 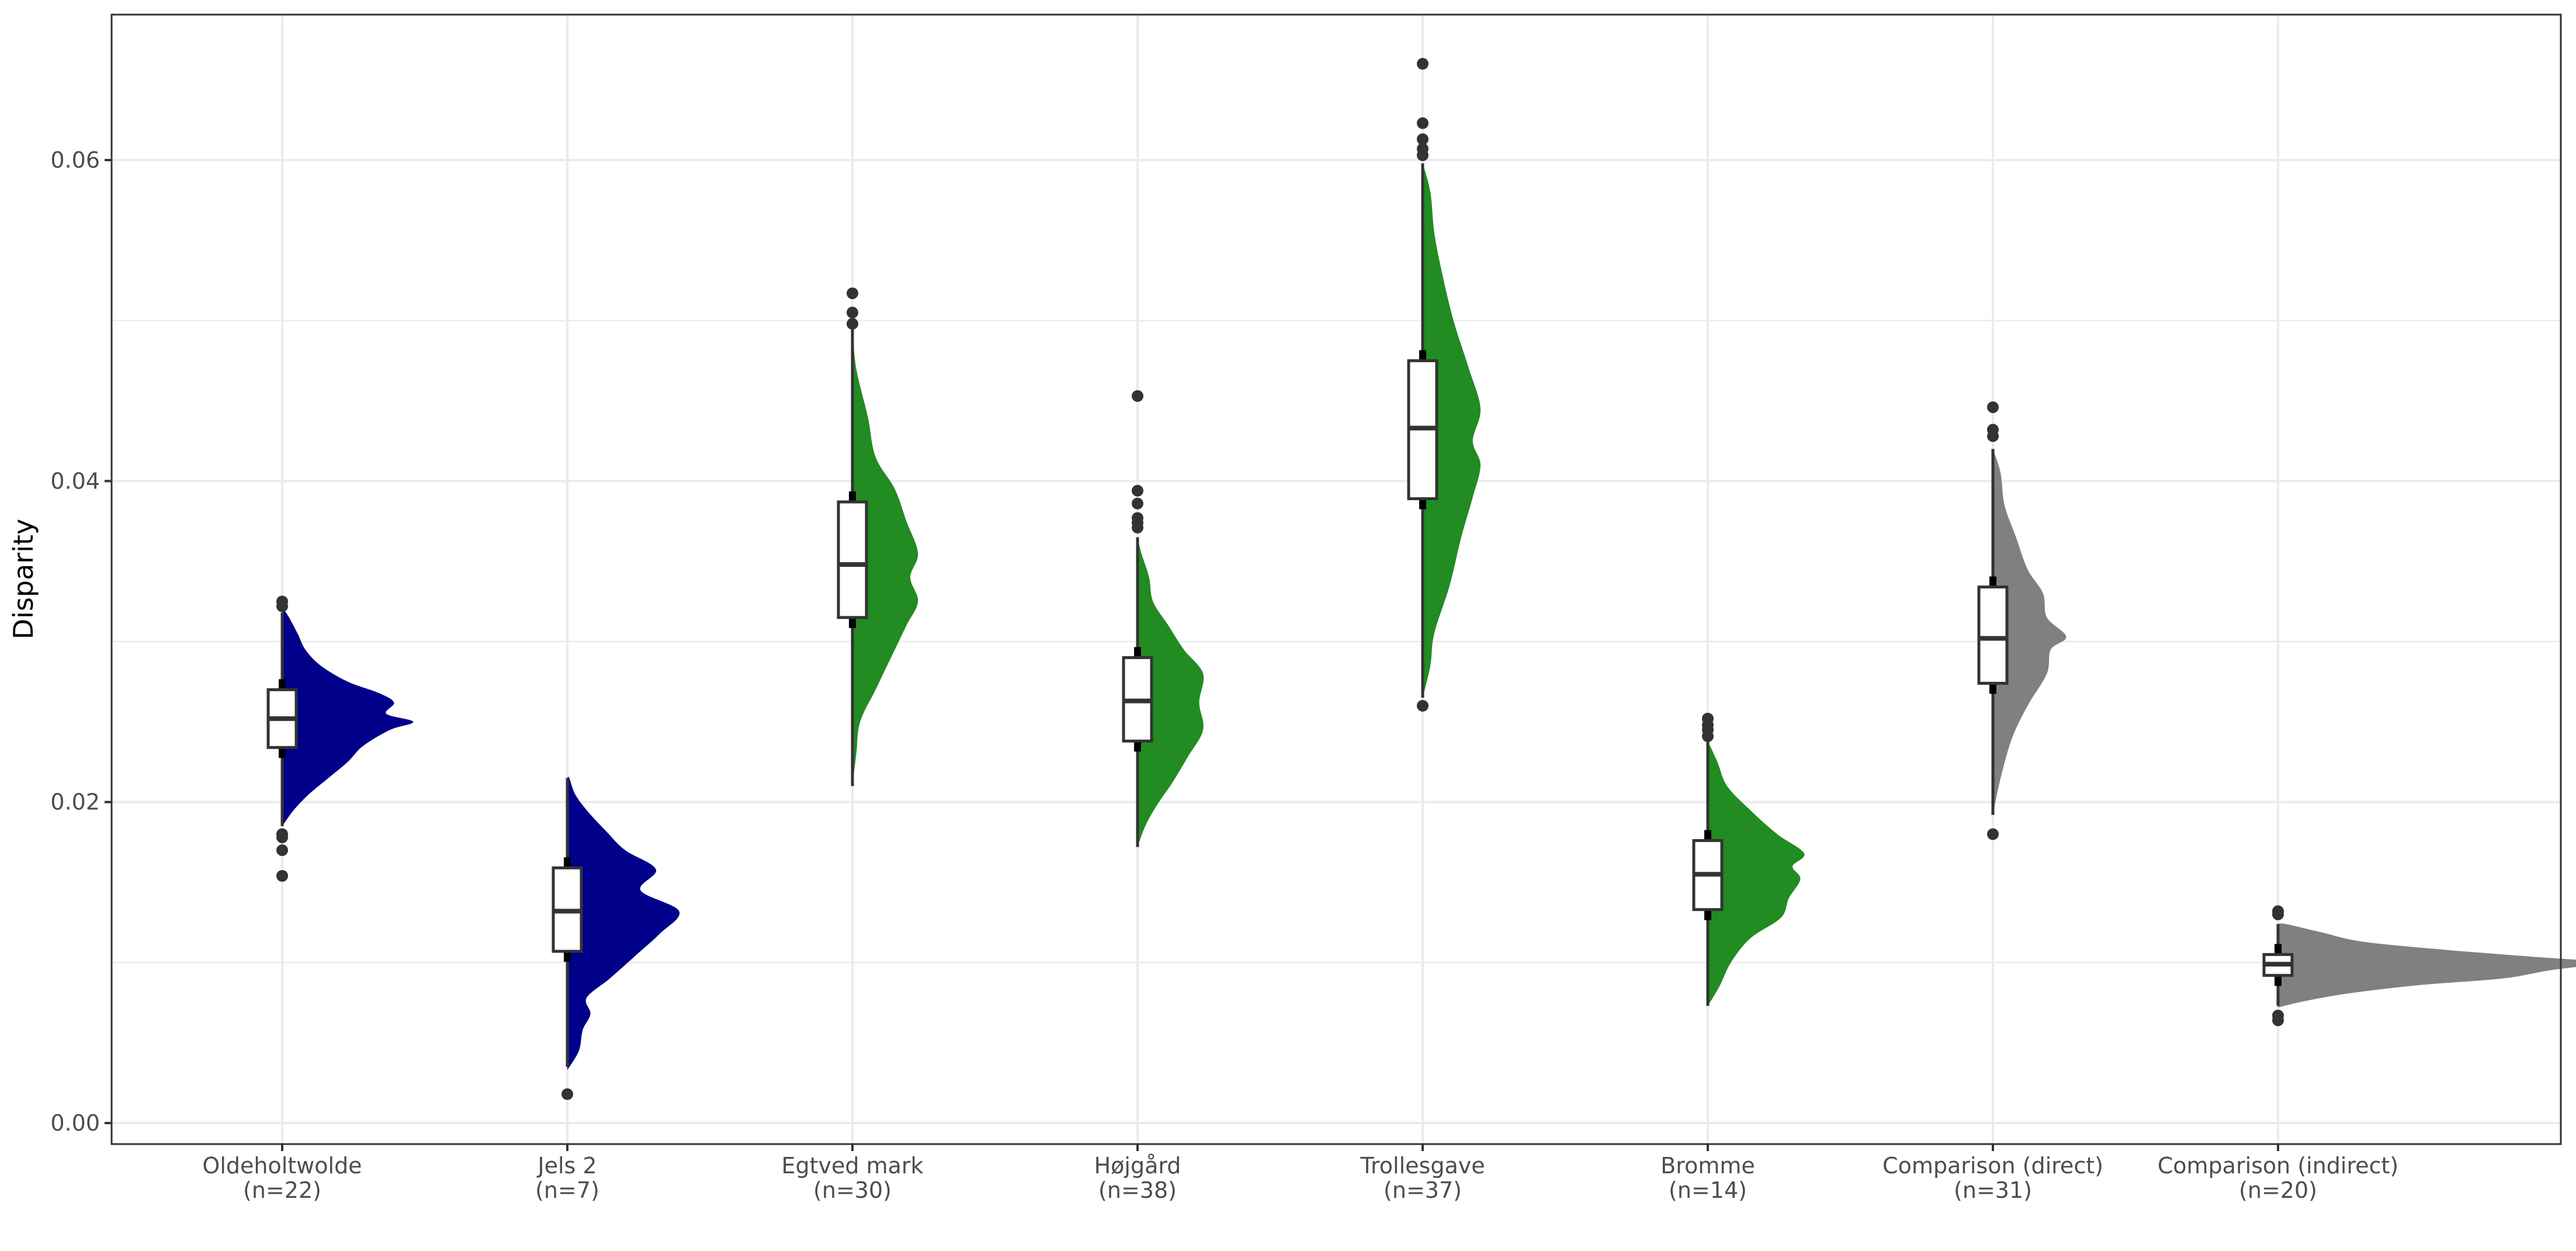 What do you see at coordinates (75, 1123) in the screenshot?
I see `y-tick-label: 0.00` at bounding box center [75, 1123].